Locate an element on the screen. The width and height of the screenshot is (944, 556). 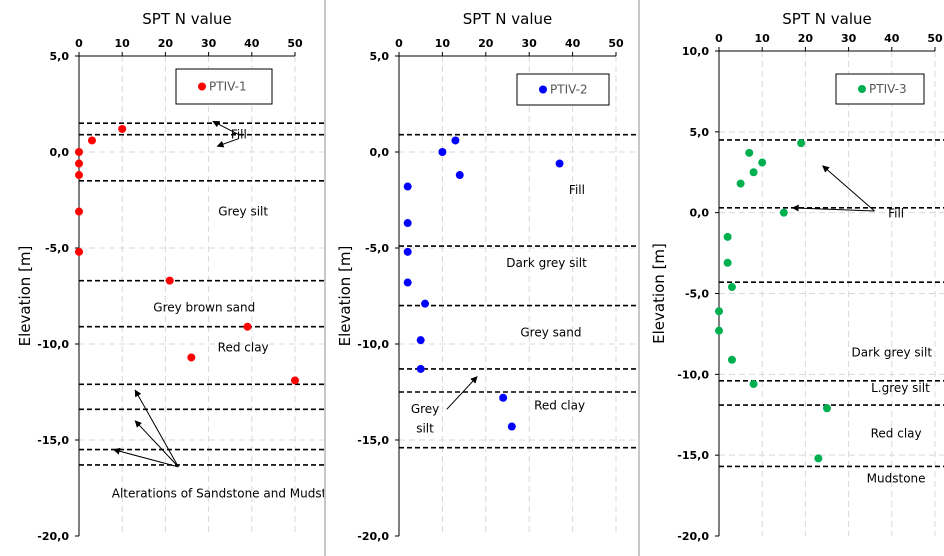
layer-label: Dark grey silt is located at coordinates (892, 353).